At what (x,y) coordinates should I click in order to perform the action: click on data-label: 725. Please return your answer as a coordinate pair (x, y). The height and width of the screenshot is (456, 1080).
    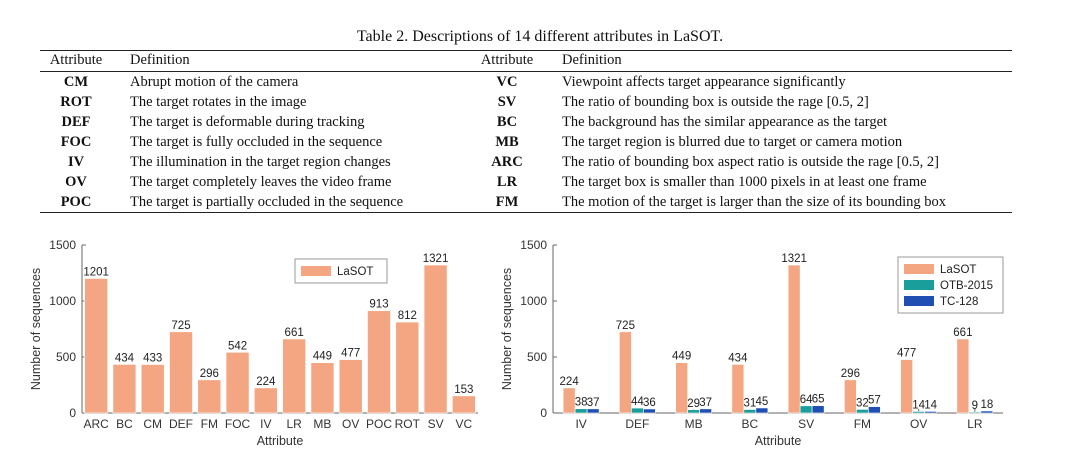
    Looking at the image, I should click on (625, 326).